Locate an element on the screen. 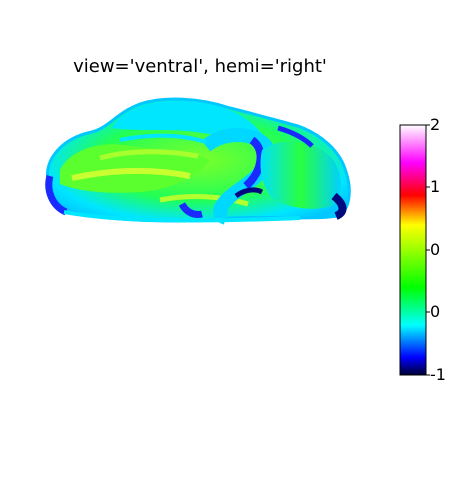  central-fold-dark is located at coordinates (254, 163).